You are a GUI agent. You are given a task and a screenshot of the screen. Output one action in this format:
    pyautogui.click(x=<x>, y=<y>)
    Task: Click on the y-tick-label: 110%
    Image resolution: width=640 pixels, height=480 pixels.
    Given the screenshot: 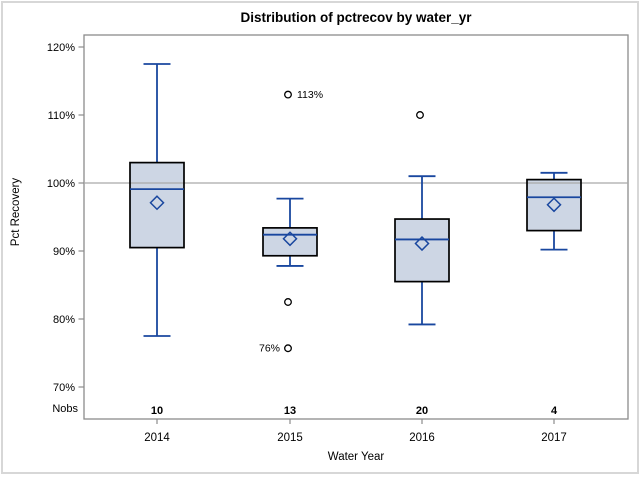 What is the action you would take?
    pyautogui.click(x=62, y=116)
    